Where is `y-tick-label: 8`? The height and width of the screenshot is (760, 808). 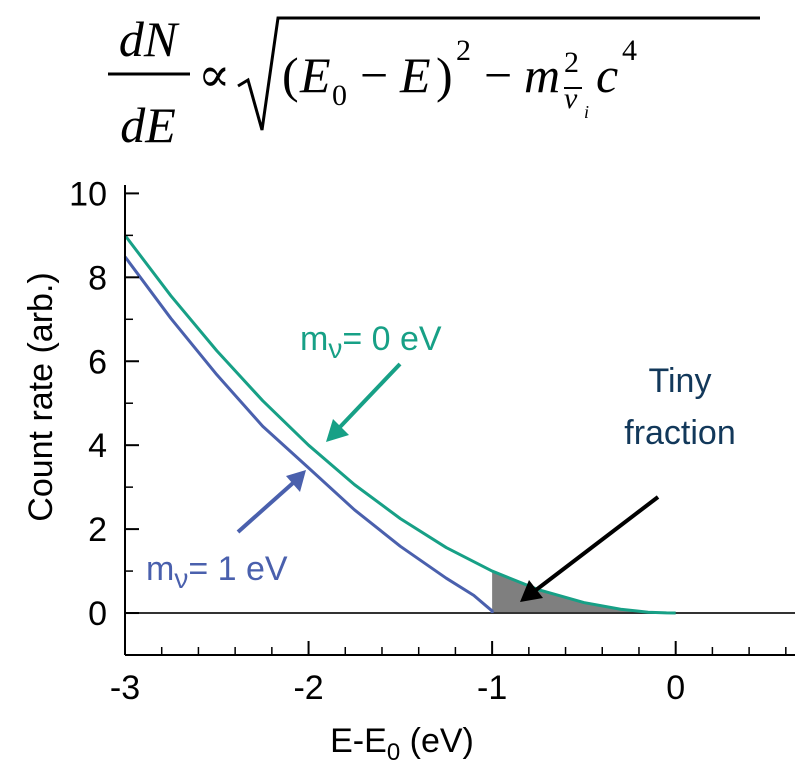
y-tick-label: 8 is located at coordinates (97, 278).